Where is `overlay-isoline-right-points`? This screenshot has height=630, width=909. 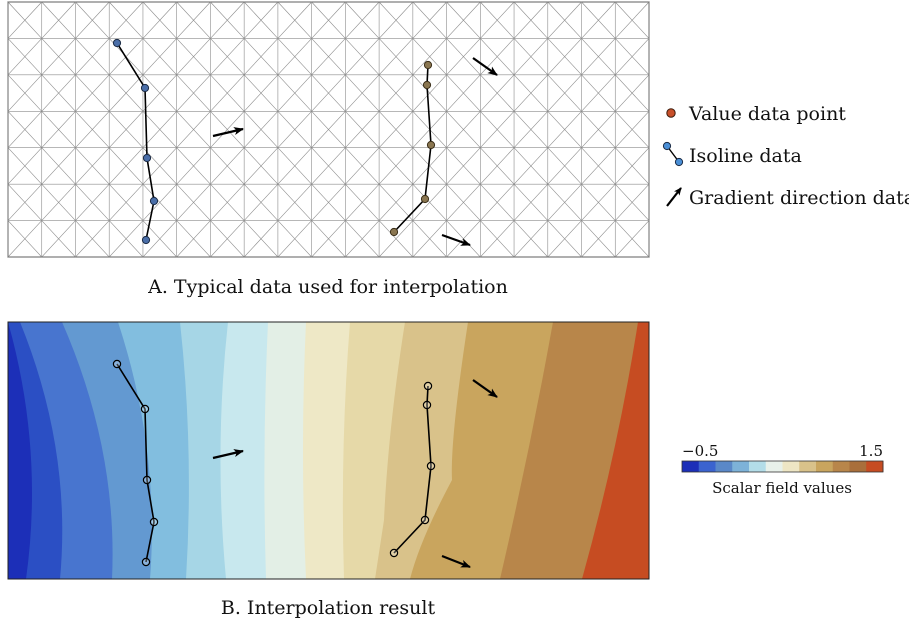
overlay-isoline-right-points is located at coordinates (412, 469).